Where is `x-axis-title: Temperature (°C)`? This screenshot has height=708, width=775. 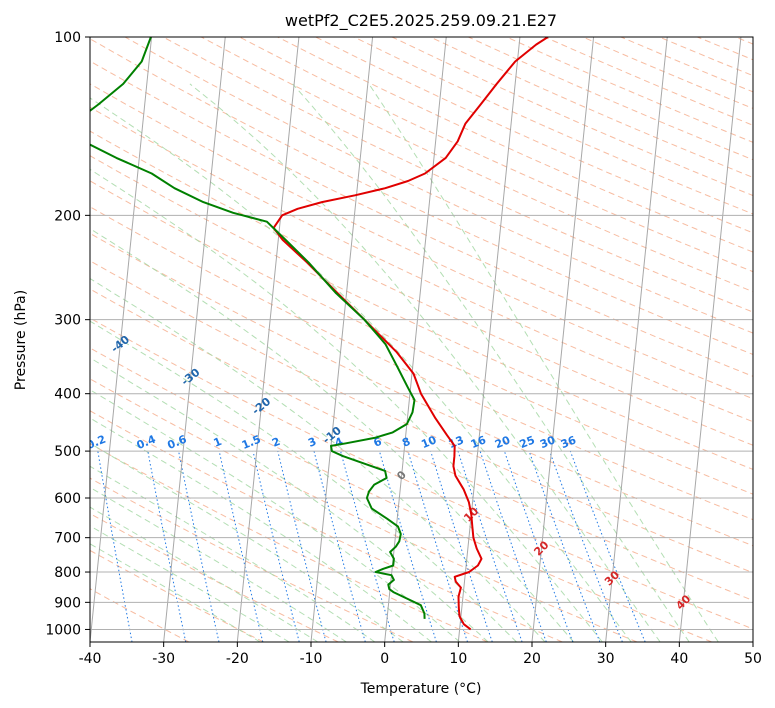
x-axis-title: Temperature (°C) is located at coordinates (421, 689).